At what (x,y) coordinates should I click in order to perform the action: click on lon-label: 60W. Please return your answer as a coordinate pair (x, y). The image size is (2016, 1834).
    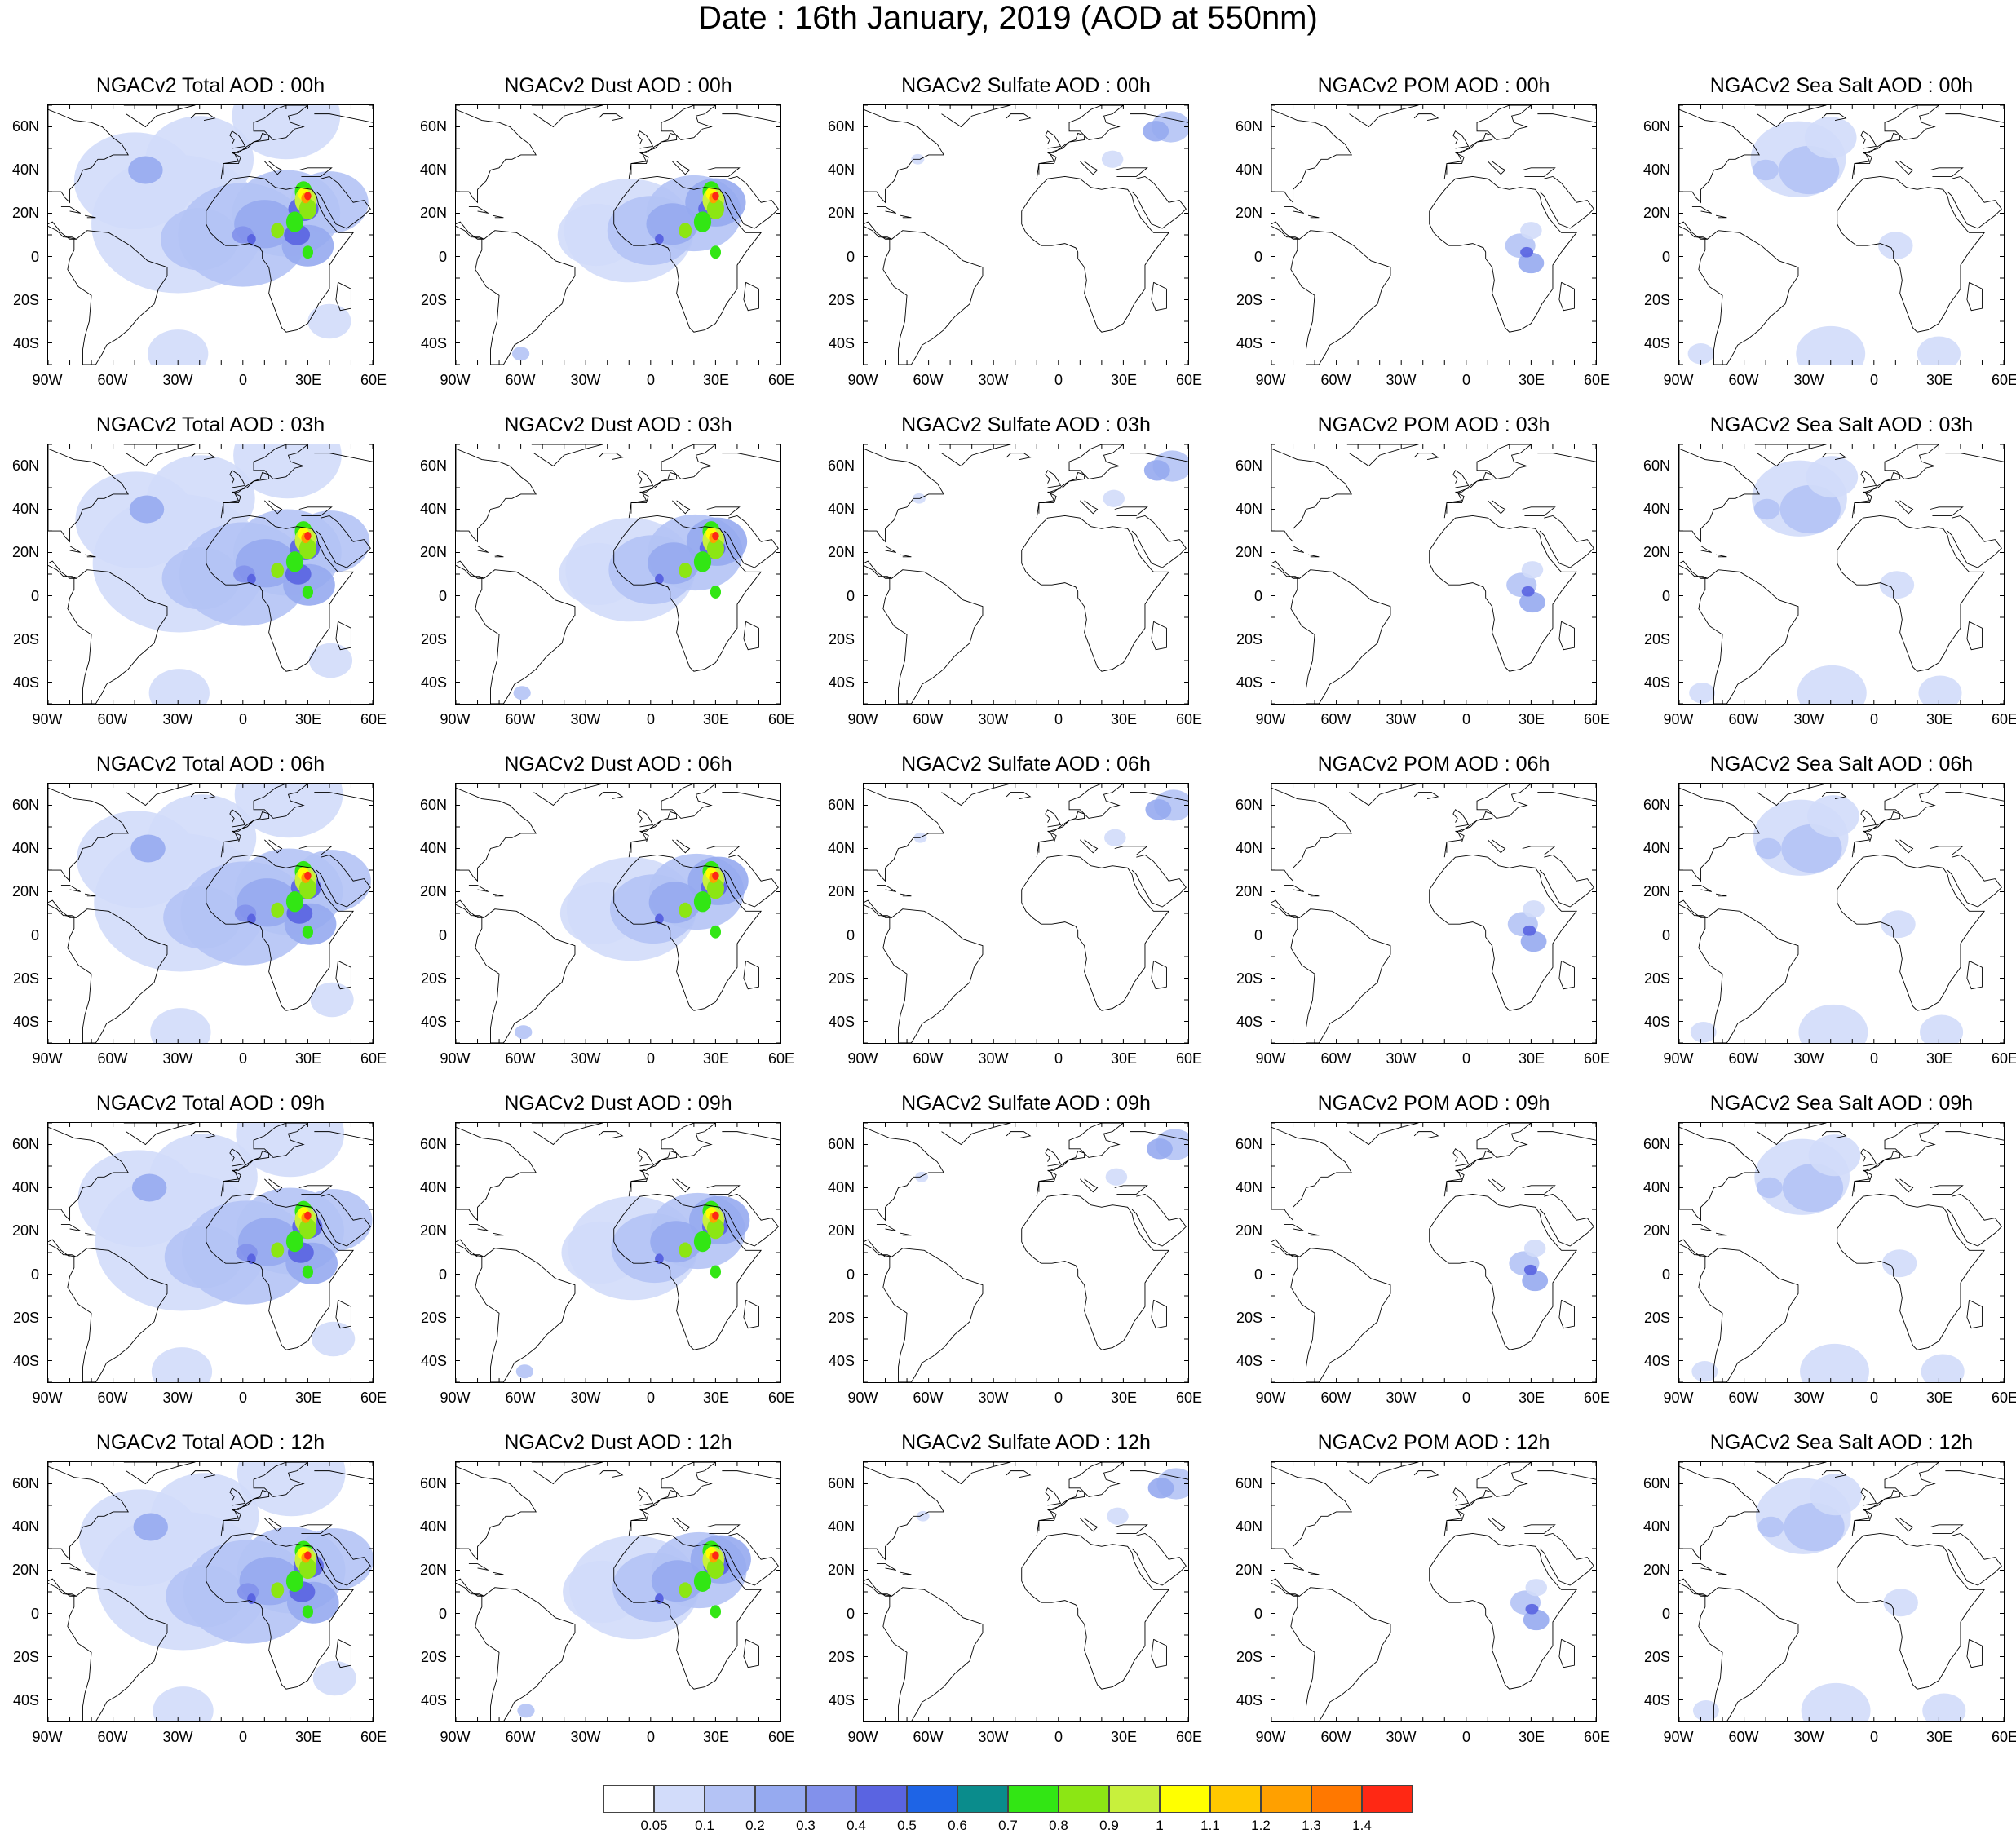
    Looking at the image, I should click on (1743, 380).